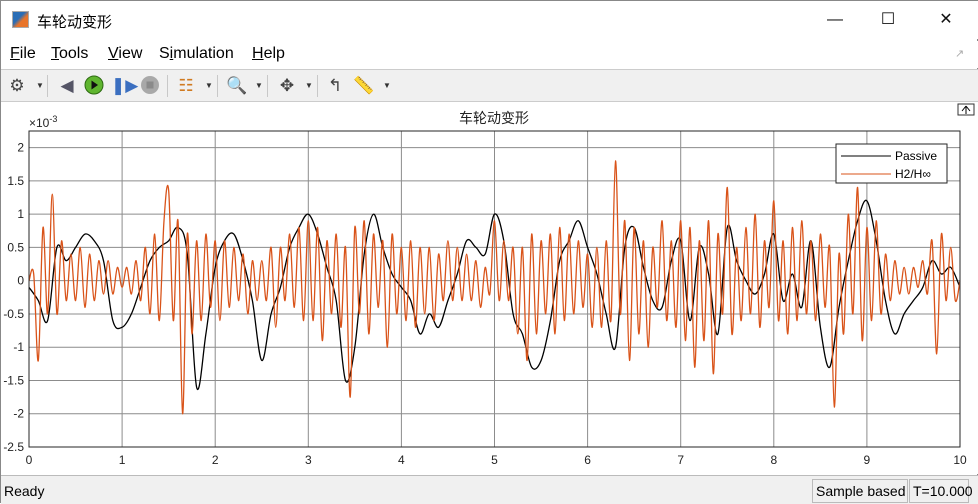 Image resolution: width=978 pixels, height=504 pixels. What do you see at coordinates (401, 460) in the screenshot?
I see `x-tick-label: 4` at bounding box center [401, 460].